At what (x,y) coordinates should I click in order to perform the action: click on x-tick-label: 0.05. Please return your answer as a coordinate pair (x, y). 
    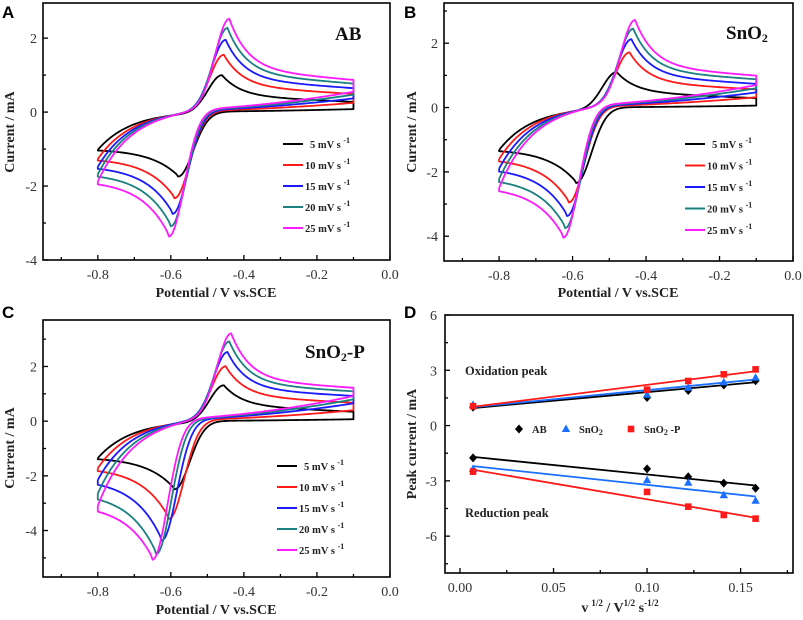
    Looking at the image, I should click on (553, 588).